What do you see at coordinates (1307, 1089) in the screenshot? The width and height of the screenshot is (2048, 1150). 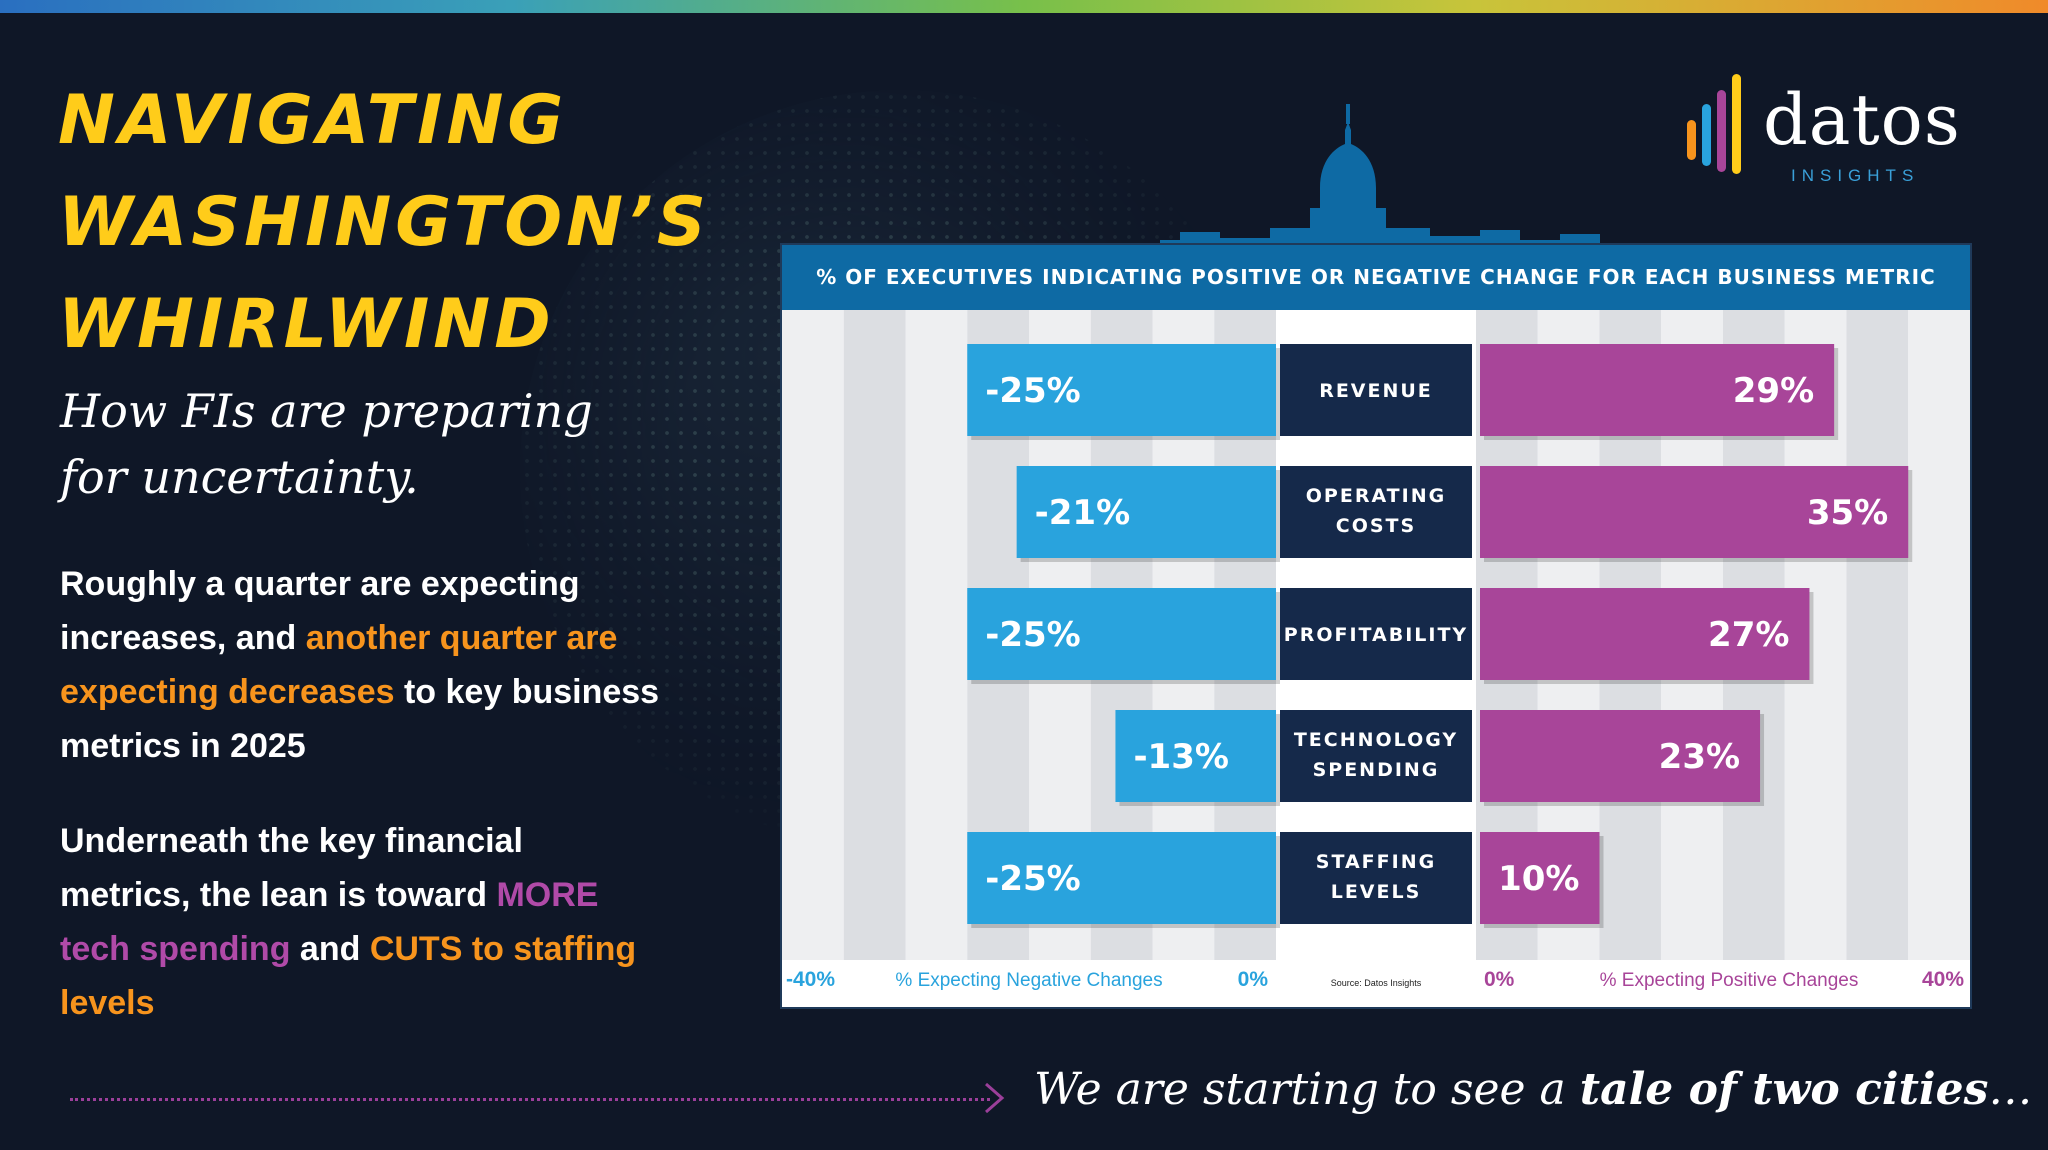 I see `tagline-text-a: We are starting to see a` at bounding box center [1307, 1089].